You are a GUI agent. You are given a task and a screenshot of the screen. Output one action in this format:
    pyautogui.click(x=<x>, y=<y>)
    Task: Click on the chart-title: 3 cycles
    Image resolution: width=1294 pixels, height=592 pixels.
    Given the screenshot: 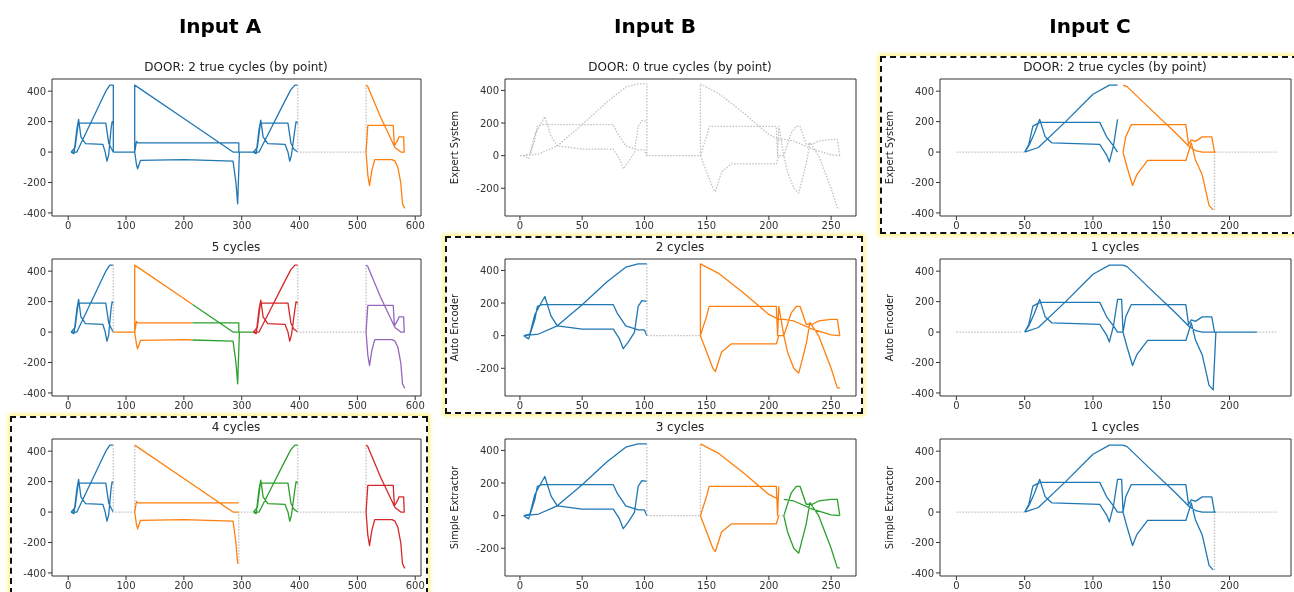 What is the action you would take?
    pyautogui.click(x=680, y=427)
    